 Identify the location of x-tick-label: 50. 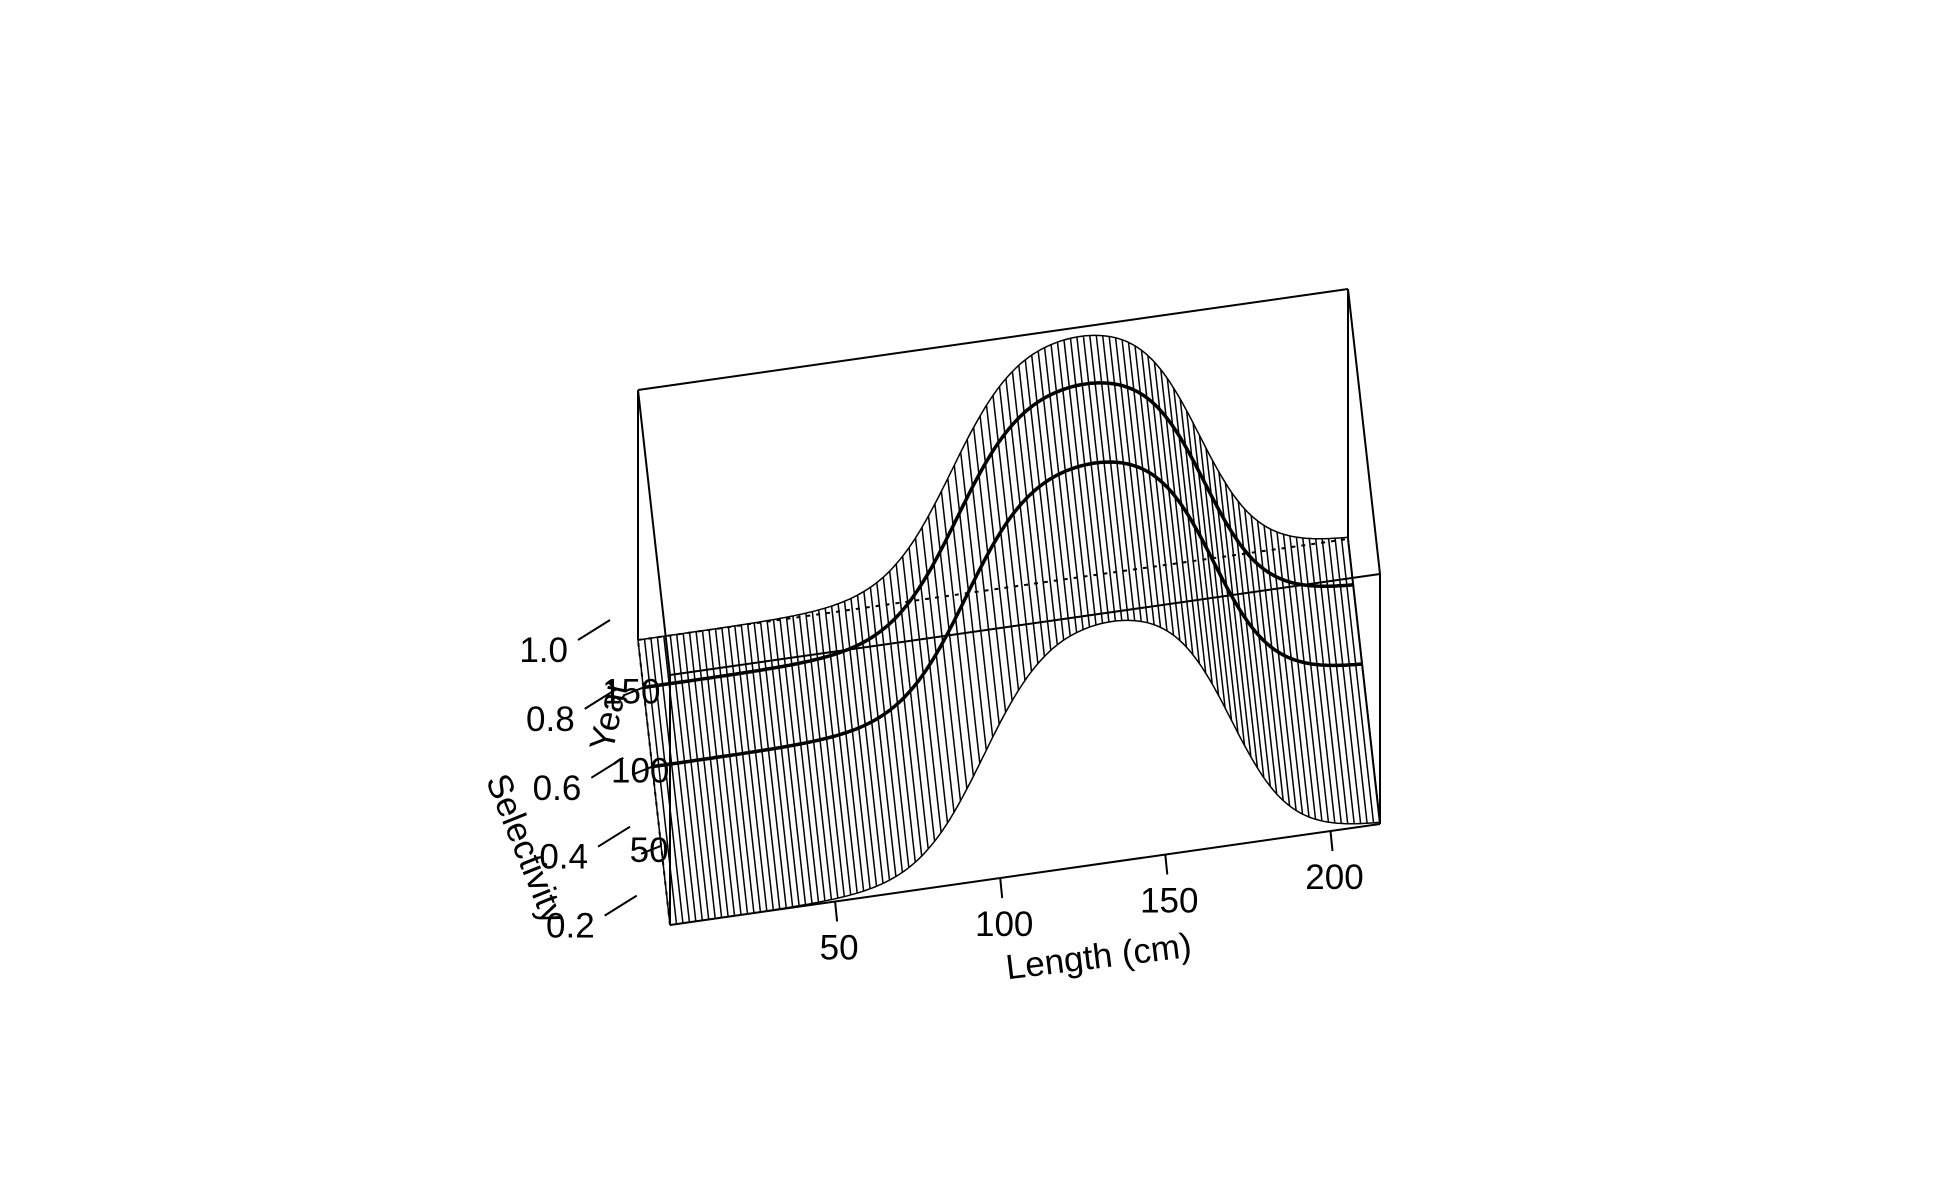
(839, 948).